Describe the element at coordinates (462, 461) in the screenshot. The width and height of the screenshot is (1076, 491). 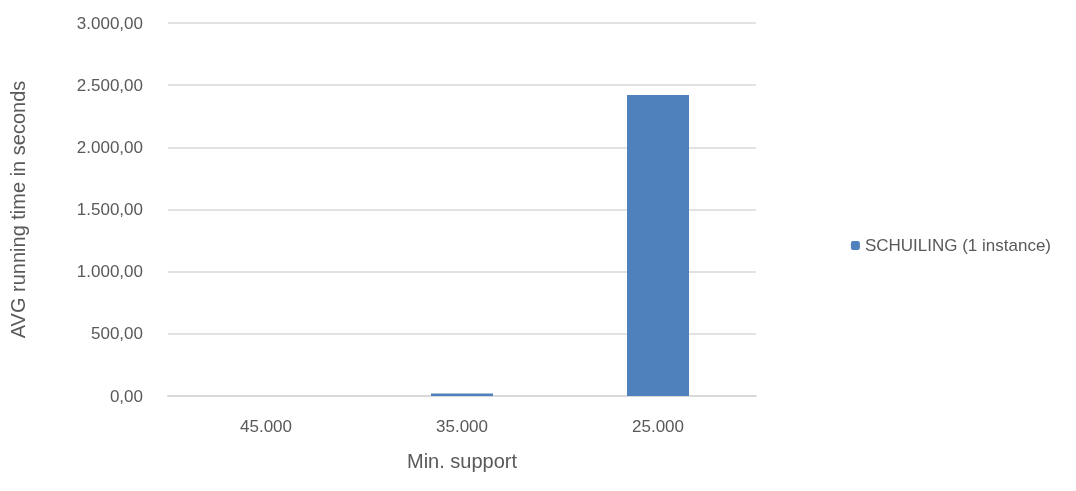
I see `x-axis-title: Min. support` at that location.